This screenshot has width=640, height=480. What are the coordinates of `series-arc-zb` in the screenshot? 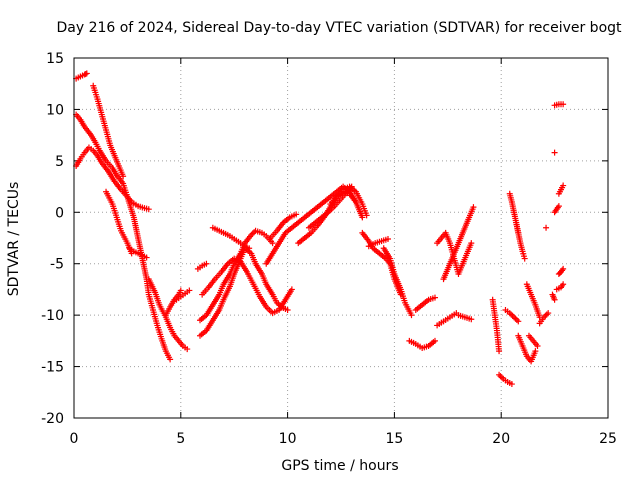 It's located at (465, 317).